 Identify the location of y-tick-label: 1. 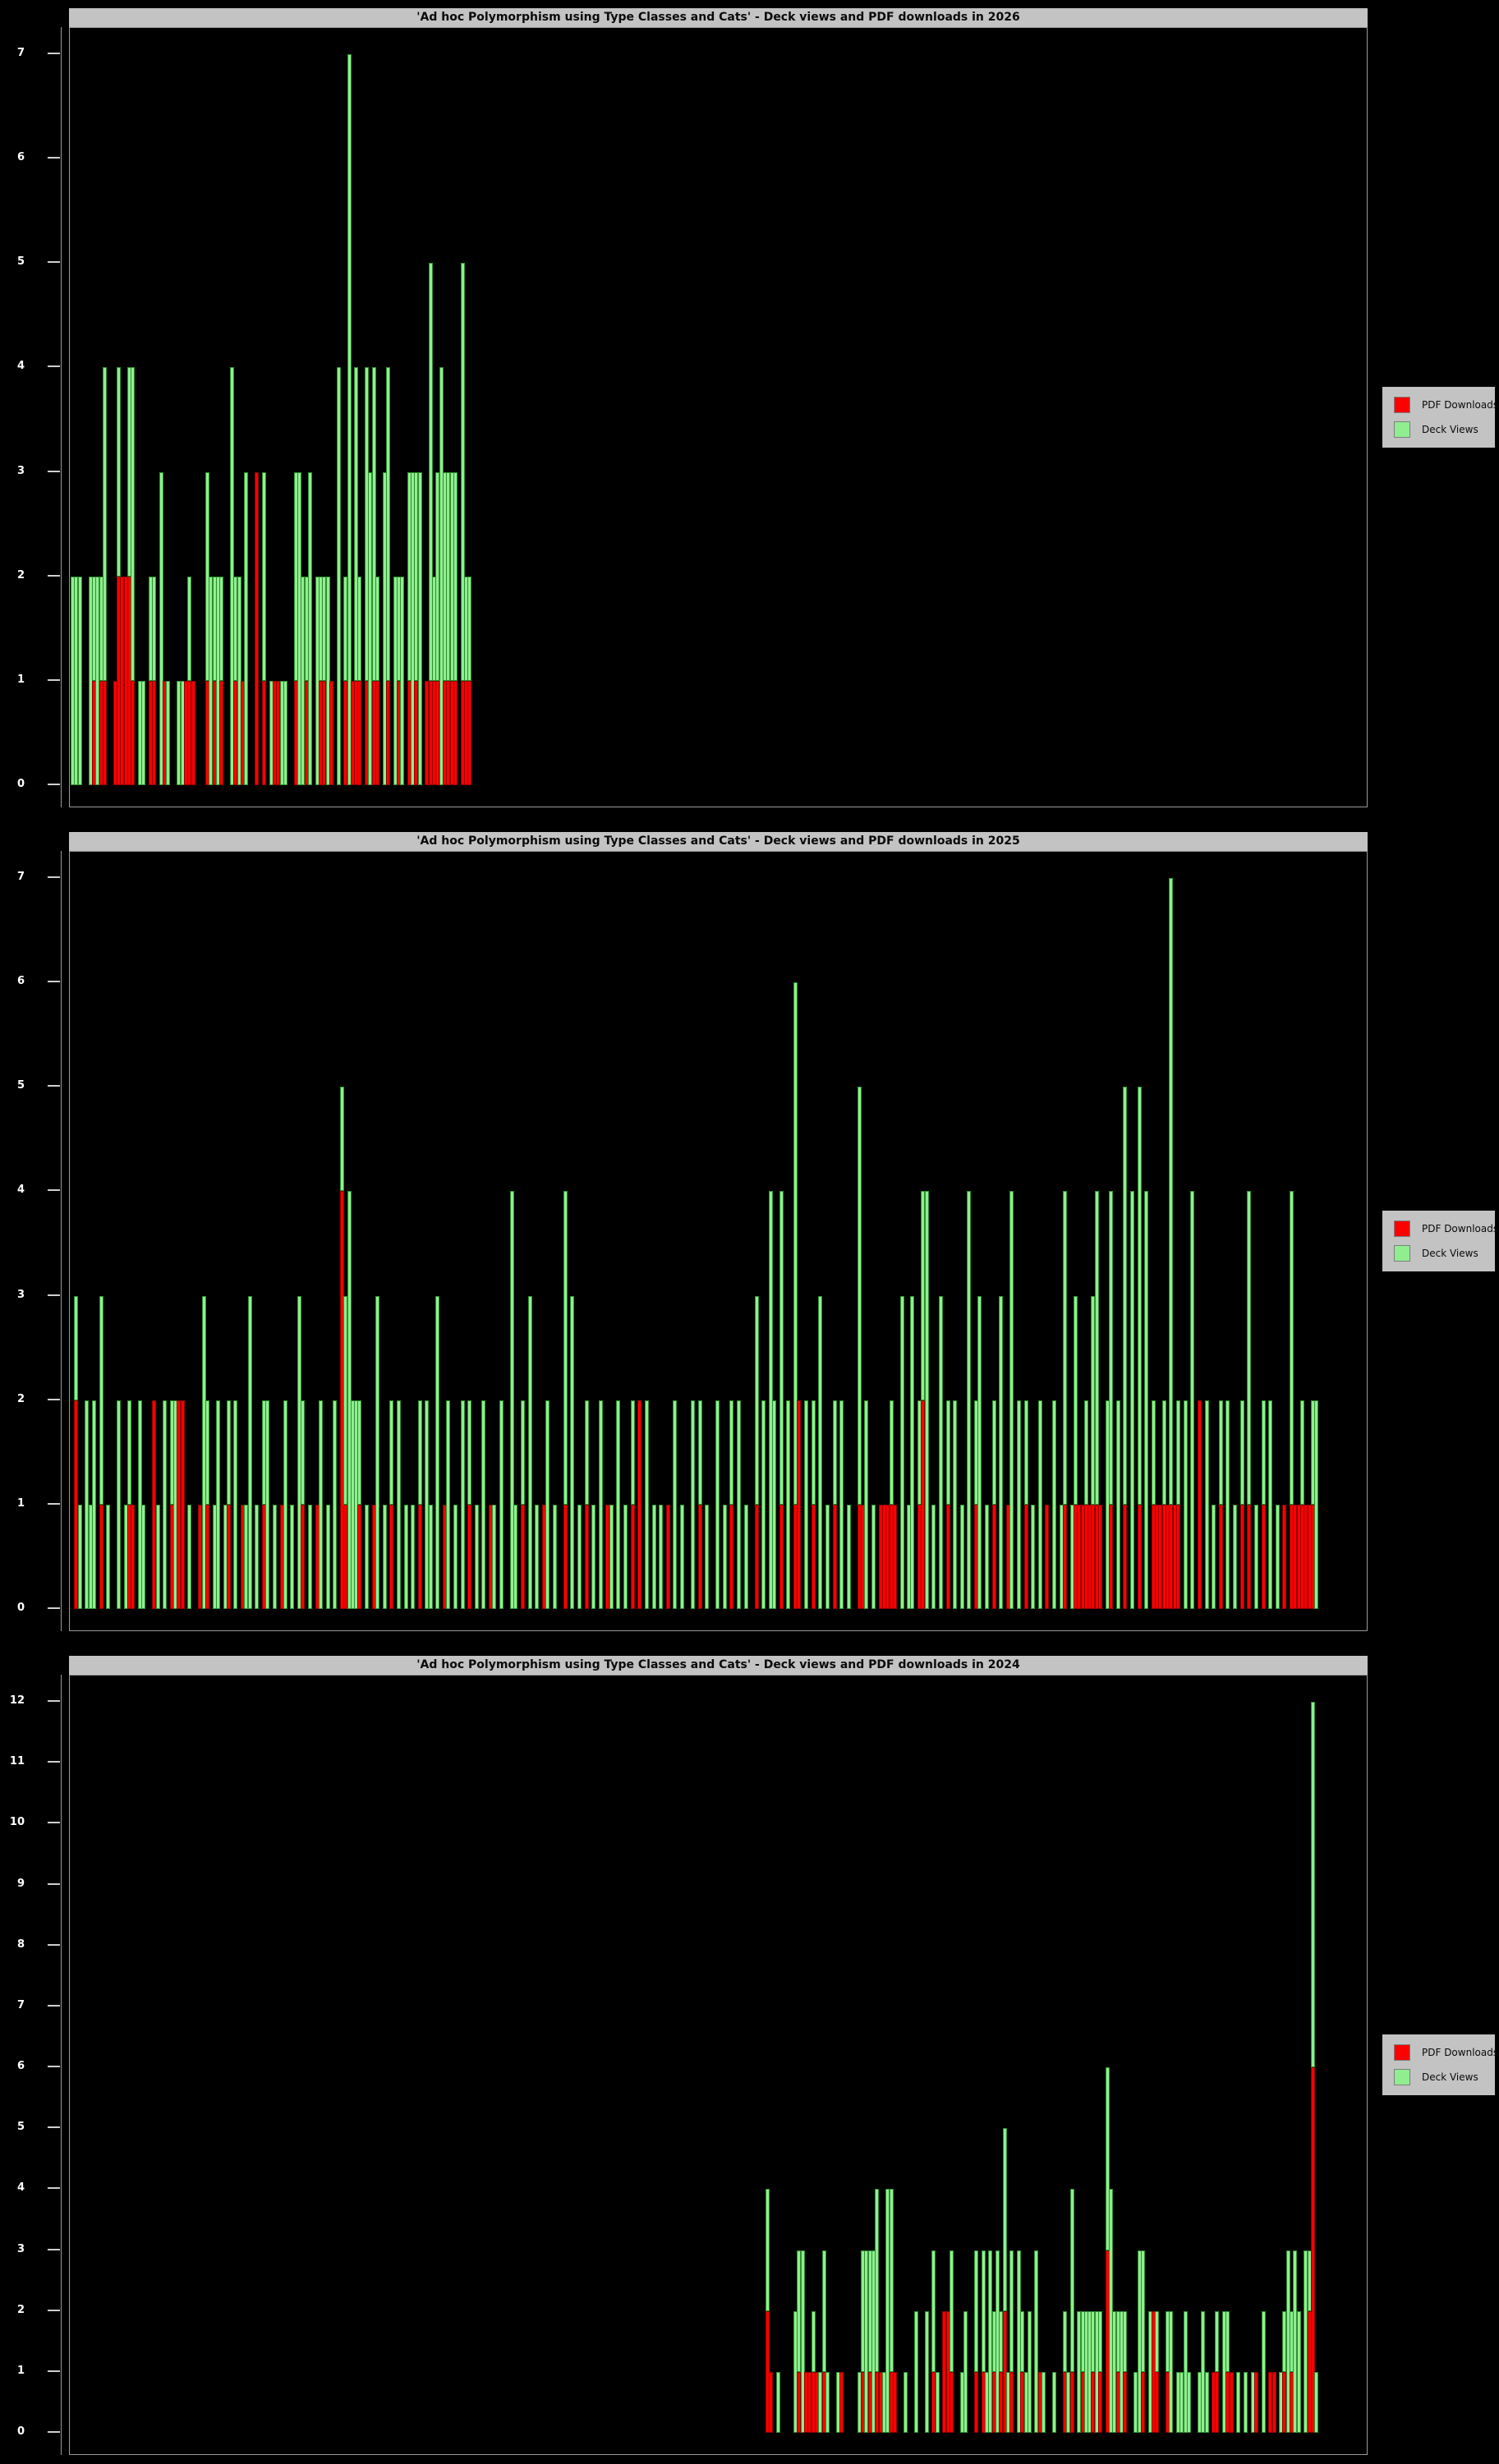
(20, 1503).